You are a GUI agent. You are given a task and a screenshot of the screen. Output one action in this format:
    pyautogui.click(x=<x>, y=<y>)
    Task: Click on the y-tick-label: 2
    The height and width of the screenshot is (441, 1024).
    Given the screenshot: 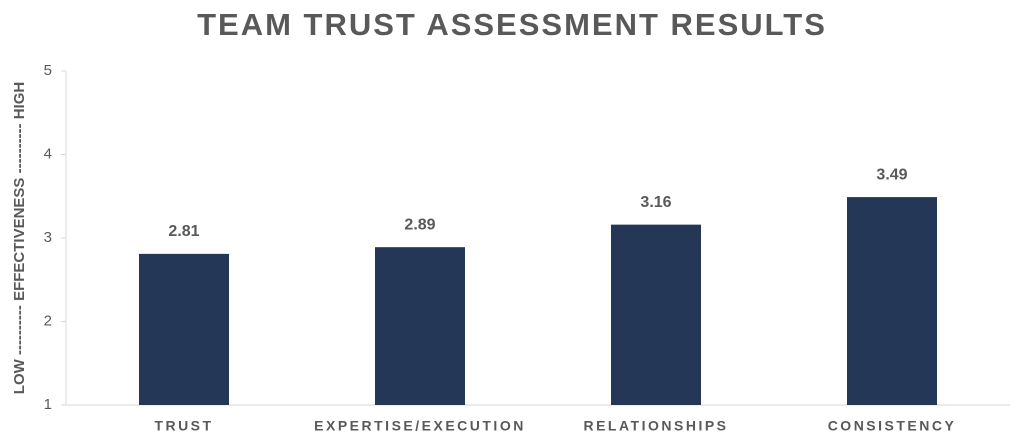 What is the action you would take?
    pyautogui.click(x=48, y=320)
    